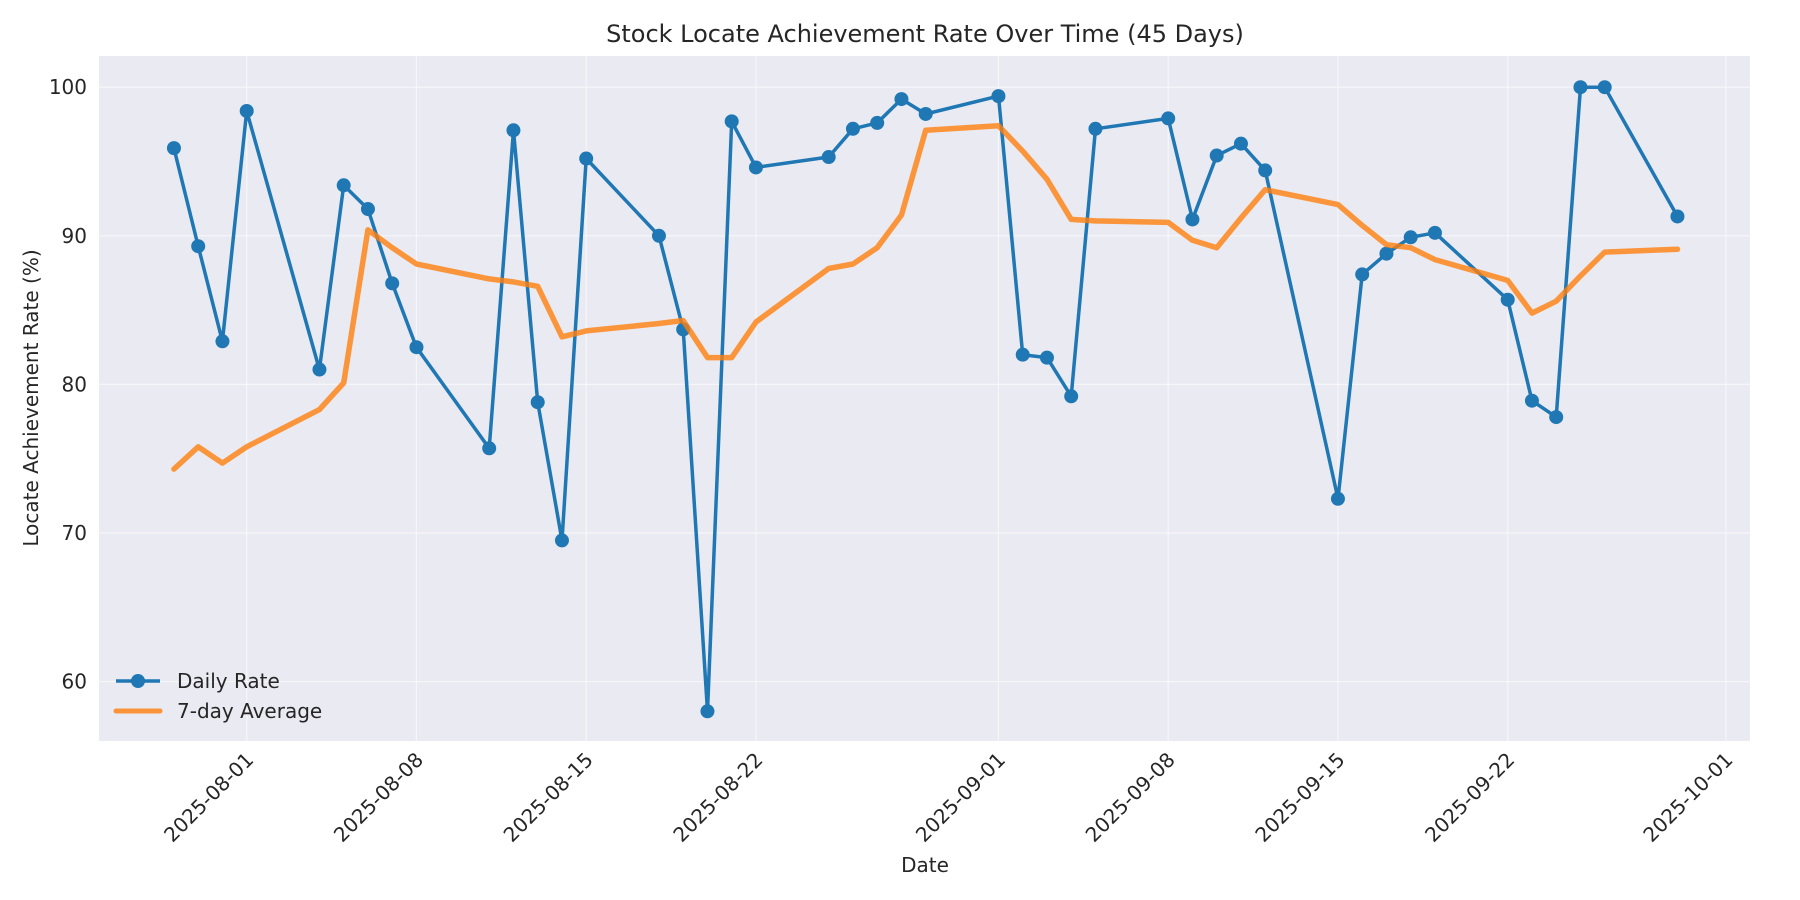 The image size is (1800, 900). I want to click on x-tick-label: 2025-09-01, so click(960, 797).